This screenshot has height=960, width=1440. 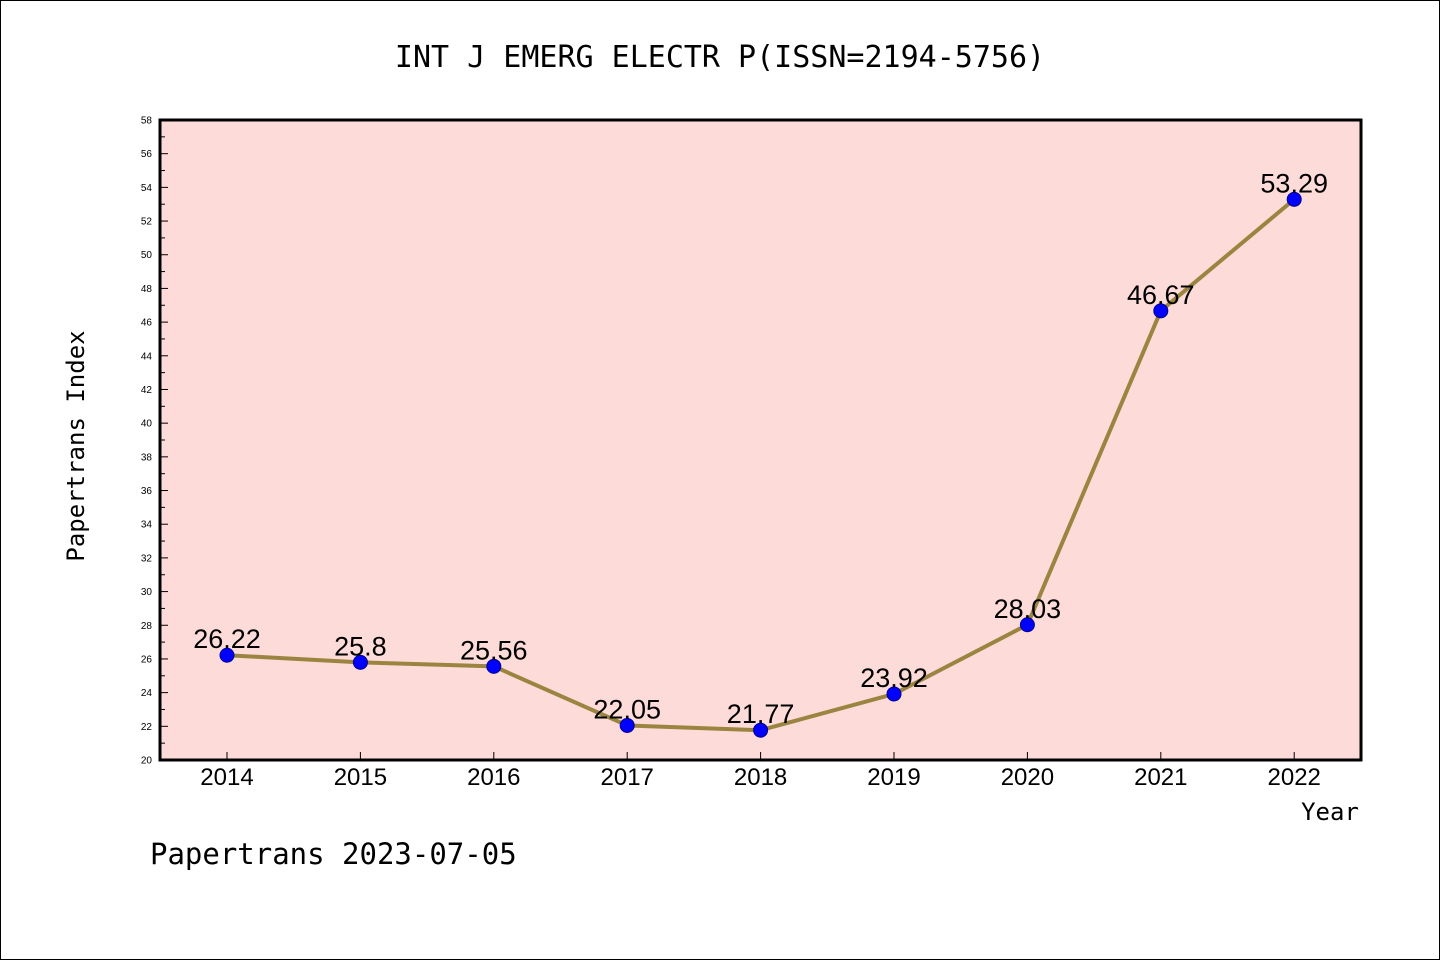 What do you see at coordinates (147, 356) in the screenshot?
I see `y-tick-label: 44` at bounding box center [147, 356].